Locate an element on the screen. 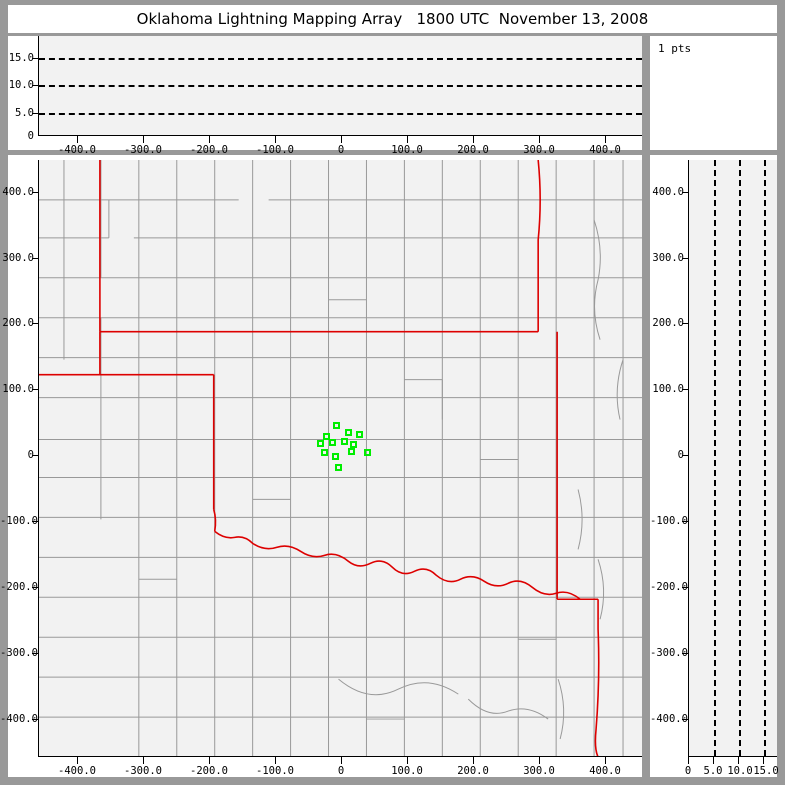 The image size is (785, 785). top-ytick-label: 0 is located at coordinates (30, 136).